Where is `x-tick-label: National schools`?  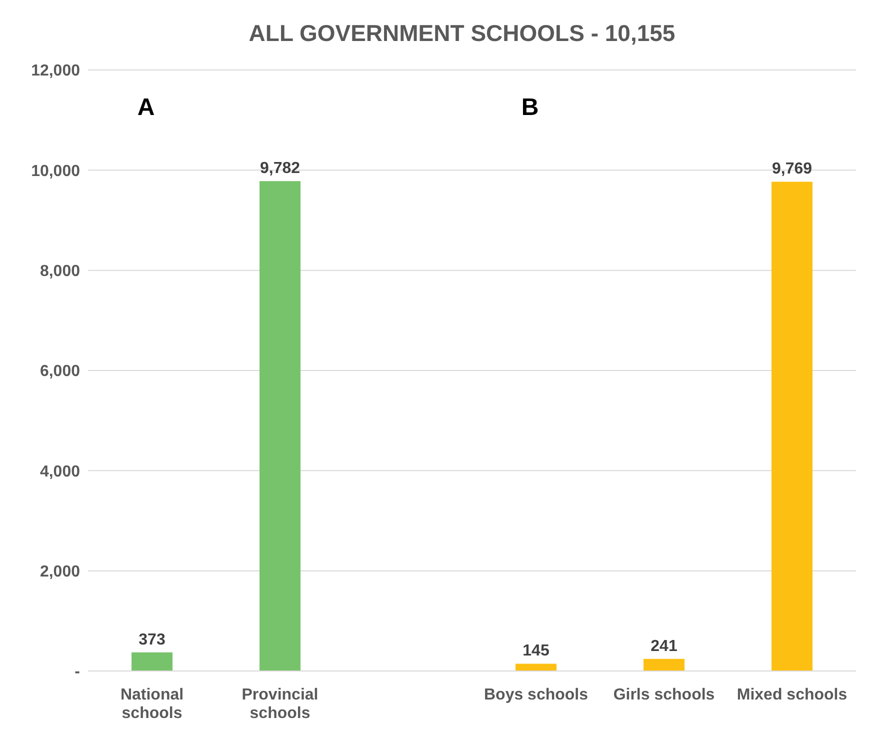
x-tick-label: National schools is located at coordinates (152, 704).